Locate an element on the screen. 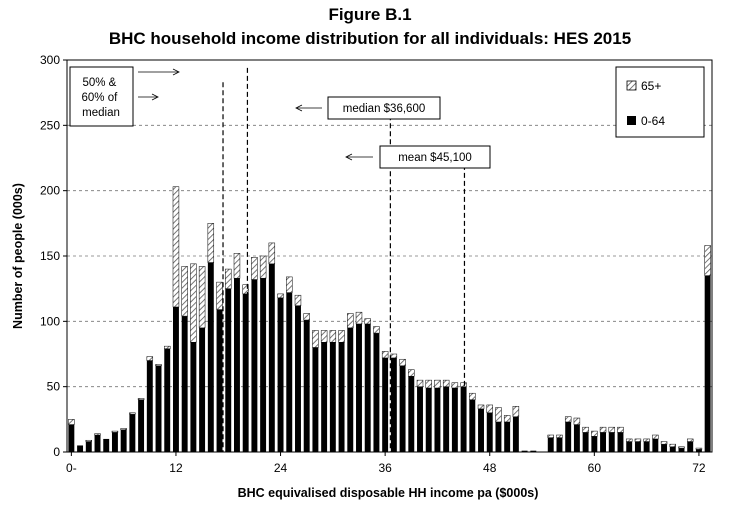 Image resolution: width=739 pixels, height=520 pixels. legend: 65+ 0-64 is located at coordinates (660, 102).